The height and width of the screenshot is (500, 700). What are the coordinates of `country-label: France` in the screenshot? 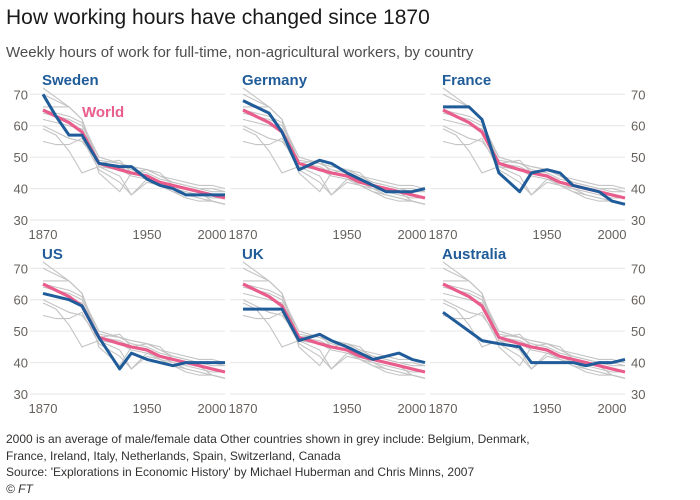 It's located at (466, 80).